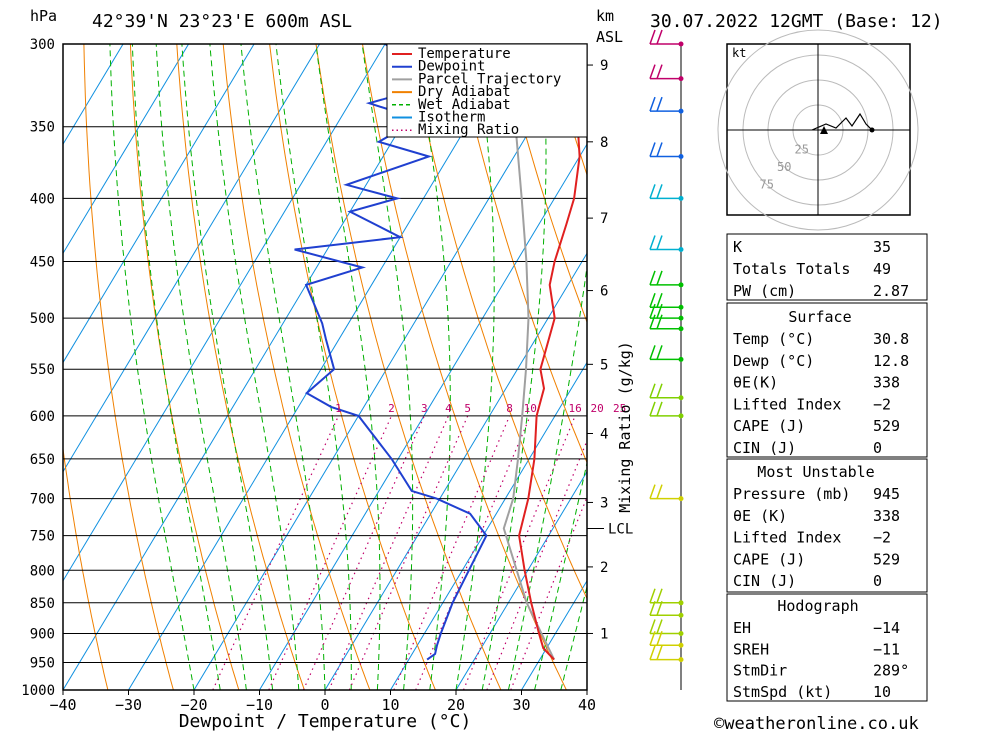 This screenshot has height=737, width=1000. Describe the element at coordinates (751, 649) in the screenshot. I see `hodograph-row-label: SREH` at that location.